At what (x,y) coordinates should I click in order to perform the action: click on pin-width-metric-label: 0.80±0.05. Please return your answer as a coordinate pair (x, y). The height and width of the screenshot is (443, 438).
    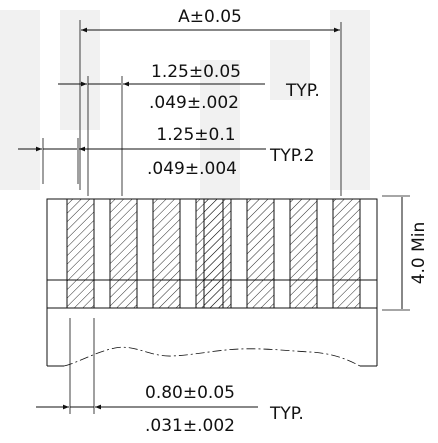
    Looking at the image, I should click on (190, 393).